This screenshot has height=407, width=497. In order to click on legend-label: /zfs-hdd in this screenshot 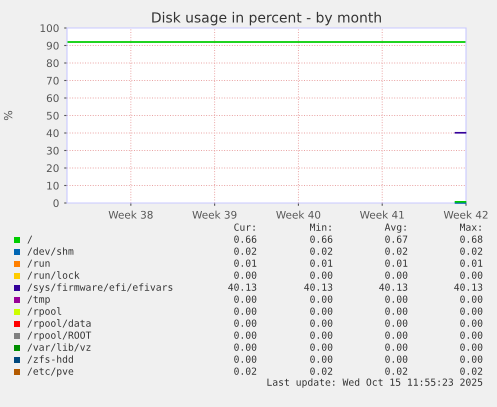, I will do `click(50, 359)`.